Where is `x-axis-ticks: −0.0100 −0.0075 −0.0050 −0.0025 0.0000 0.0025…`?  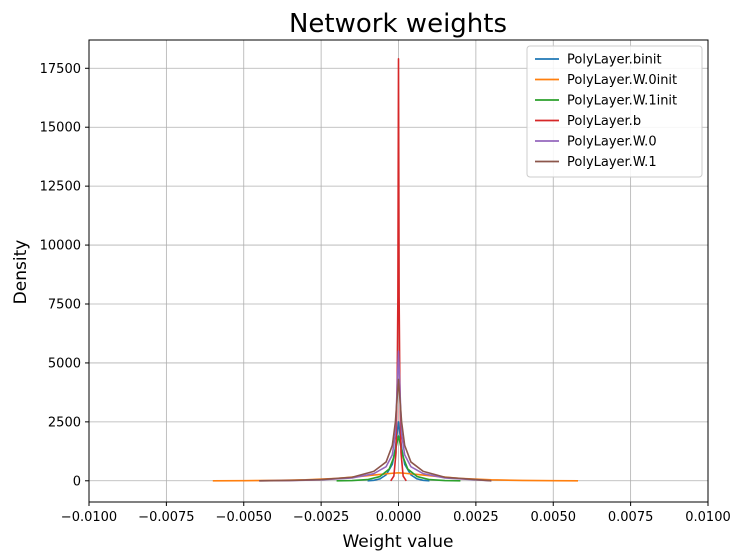 x-axis-ticks: −0.0100 −0.0075 −0.0050 −0.0025 0.0000 0.0025… is located at coordinates (396, 513).